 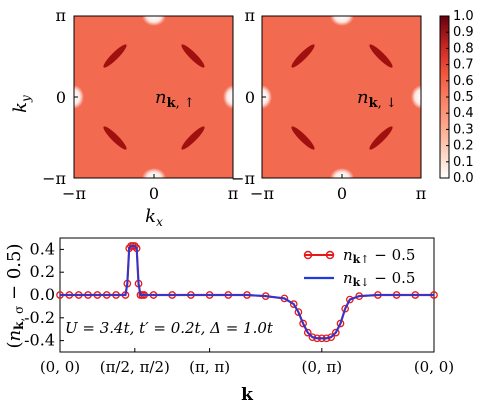 What do you see at coordinates (115, 56) in the screenshot?
I see `pocket-up-nw` at bounding box center [115, 56].